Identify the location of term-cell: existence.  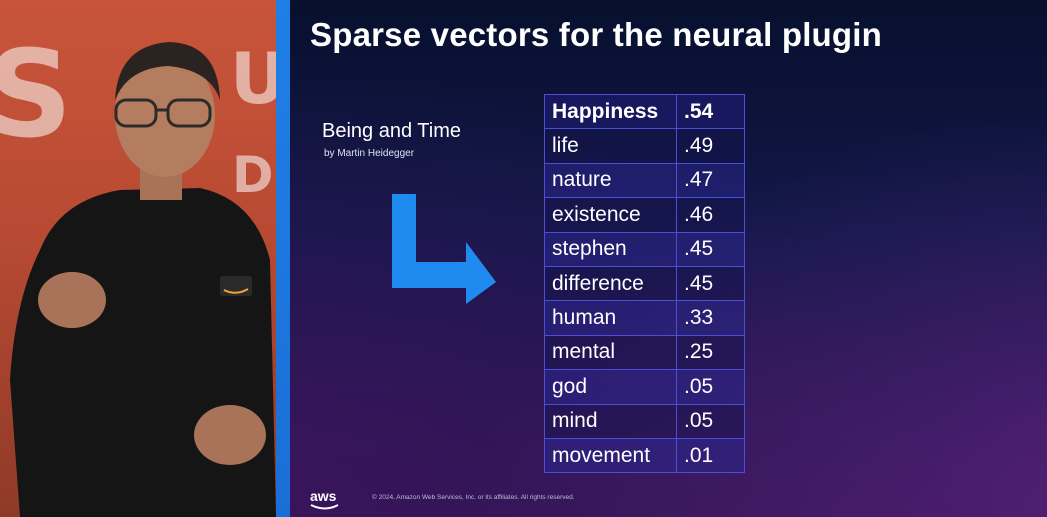
(610, 215).